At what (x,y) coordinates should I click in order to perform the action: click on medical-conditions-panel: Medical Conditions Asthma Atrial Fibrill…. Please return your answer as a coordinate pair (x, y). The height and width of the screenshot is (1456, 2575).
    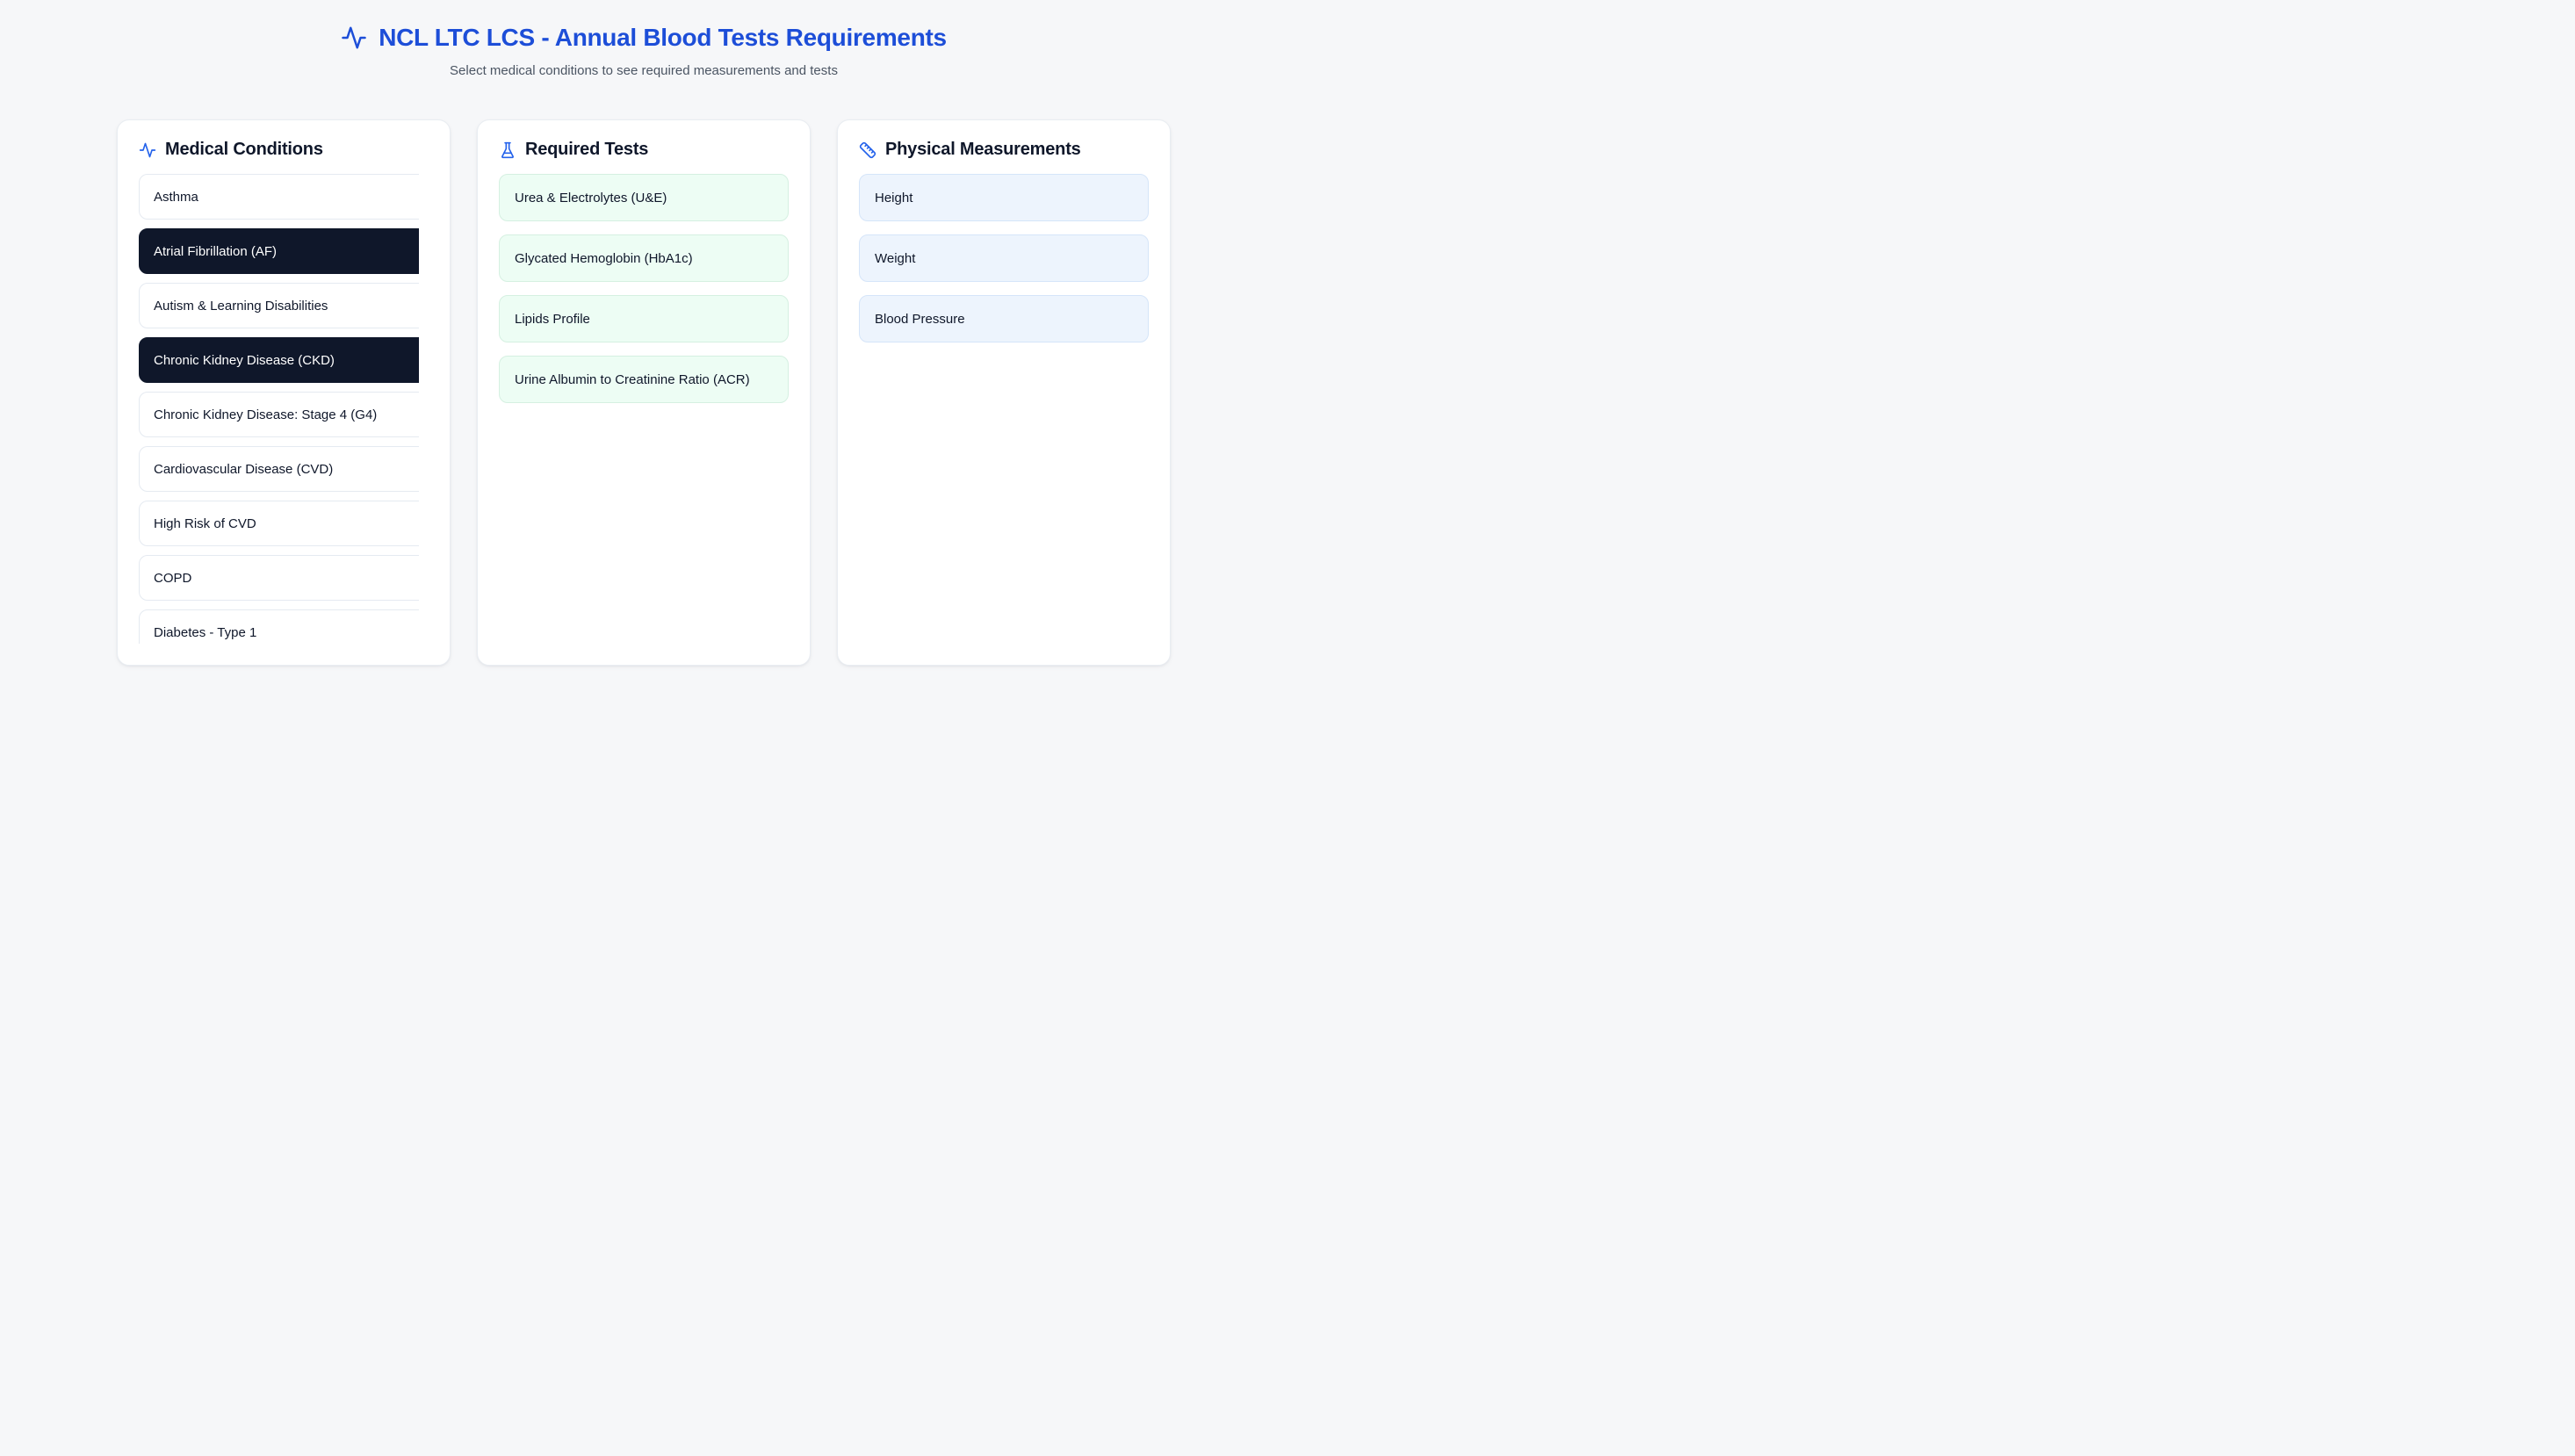
    Looking at the image, I should click on (284, 392).